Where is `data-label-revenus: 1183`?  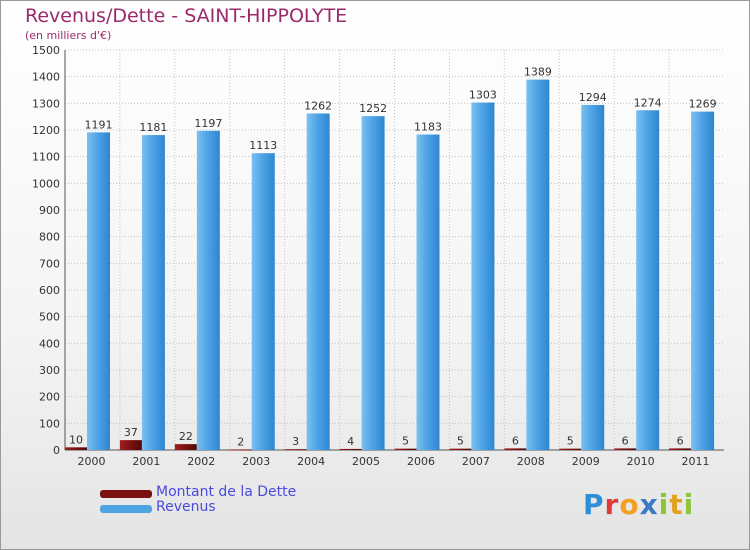
data-label-revenus: 1183 is located at coordinates (428, 127).